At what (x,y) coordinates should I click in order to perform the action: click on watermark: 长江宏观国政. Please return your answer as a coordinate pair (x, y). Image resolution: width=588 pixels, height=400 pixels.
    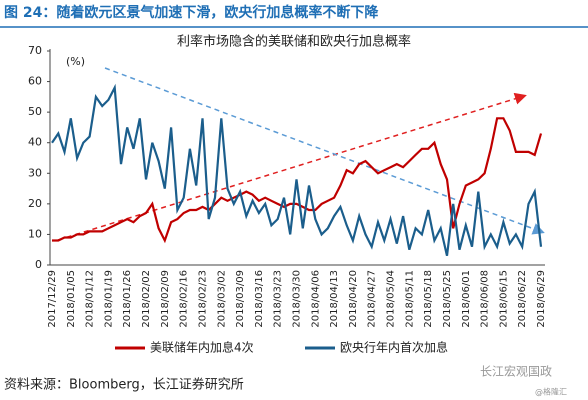
    Looking at the image, I should click on (516, 371).